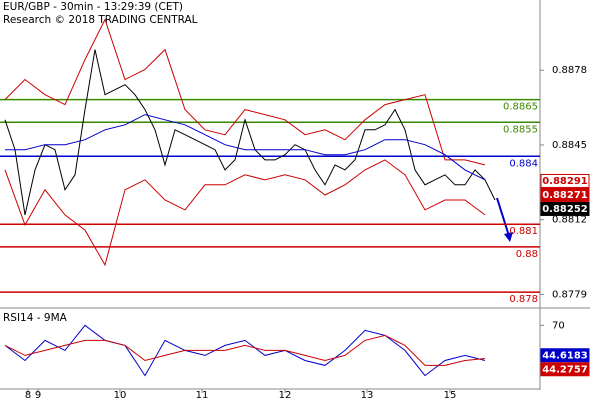 The image size is (590, 400). Describe the element at coordinates (569, 145) in the screenshot. I see `y-tick-label: 0.8845` at that location.